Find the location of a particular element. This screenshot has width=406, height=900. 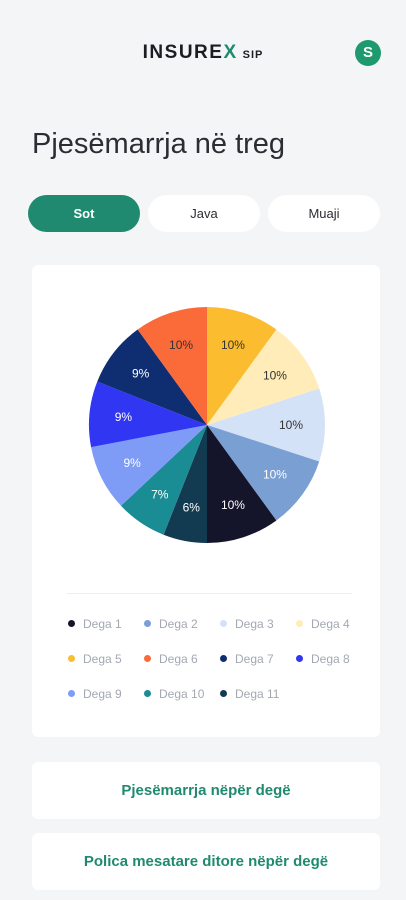

legend-item-dega-10: Dega 10 is located at coordinates (174, 695).